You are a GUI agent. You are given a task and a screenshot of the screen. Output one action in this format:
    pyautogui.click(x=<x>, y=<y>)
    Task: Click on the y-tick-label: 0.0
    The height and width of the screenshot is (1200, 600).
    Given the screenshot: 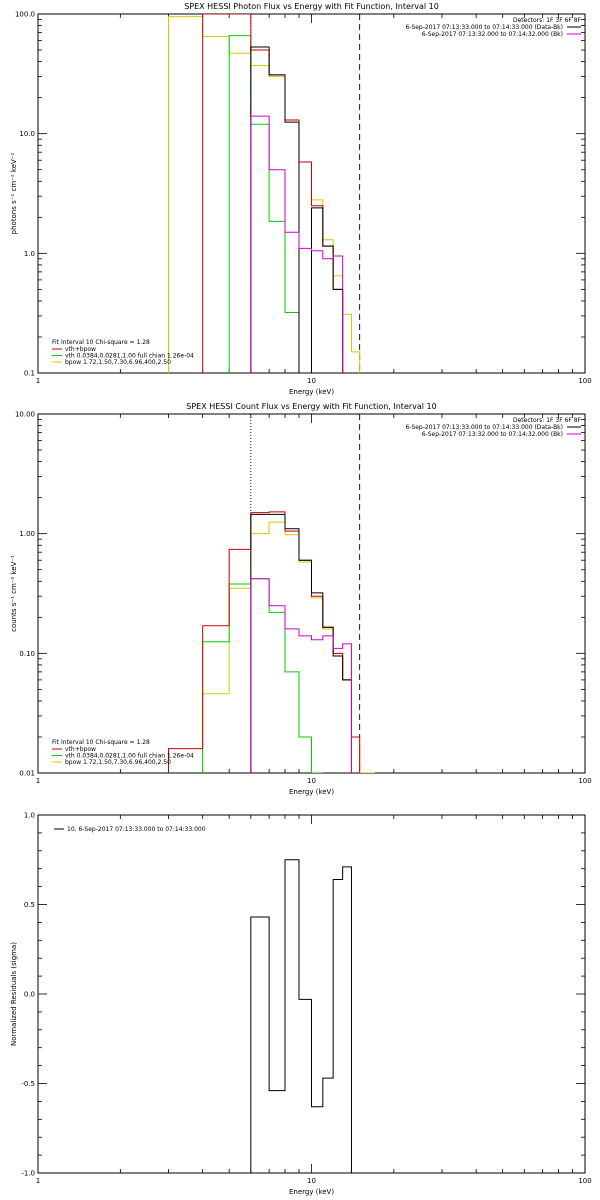 What is the action you would take?
    pyautogui.click(x=29, y=995)
    